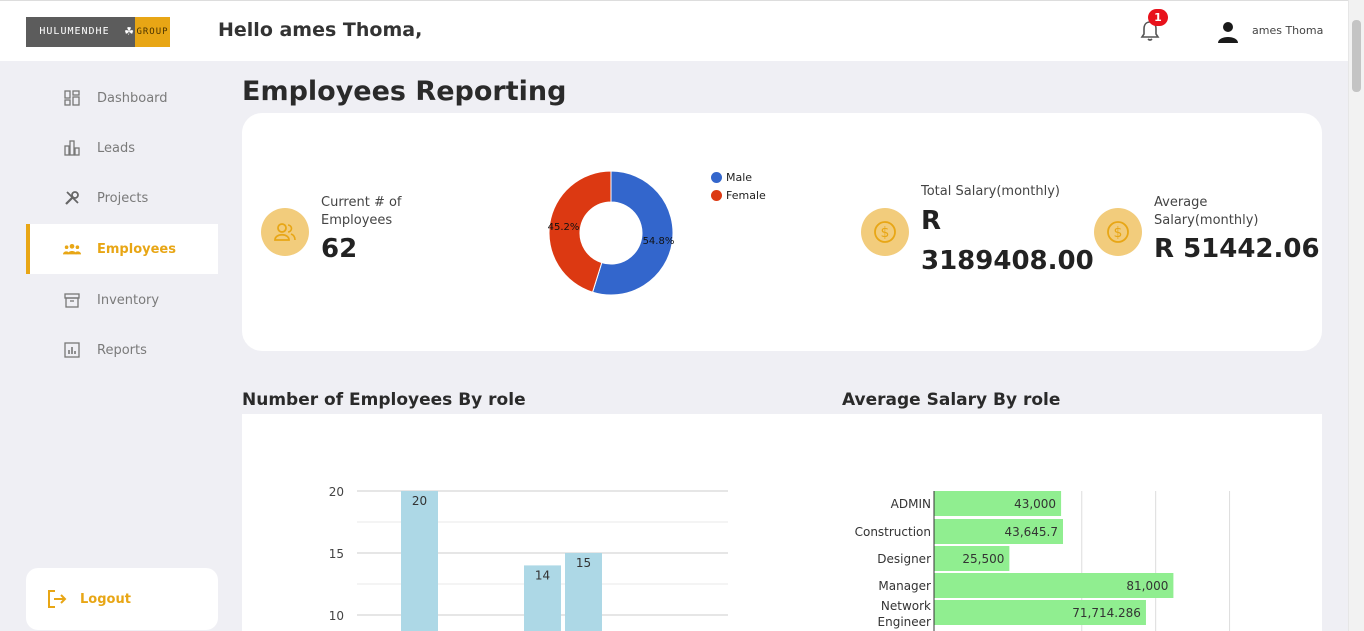 The image size is (1364, 631). What do you see at coordinates (659, 241) in the screenshot?
I see `donut-label-male: 54.8%` at bounding box center [659, 241].